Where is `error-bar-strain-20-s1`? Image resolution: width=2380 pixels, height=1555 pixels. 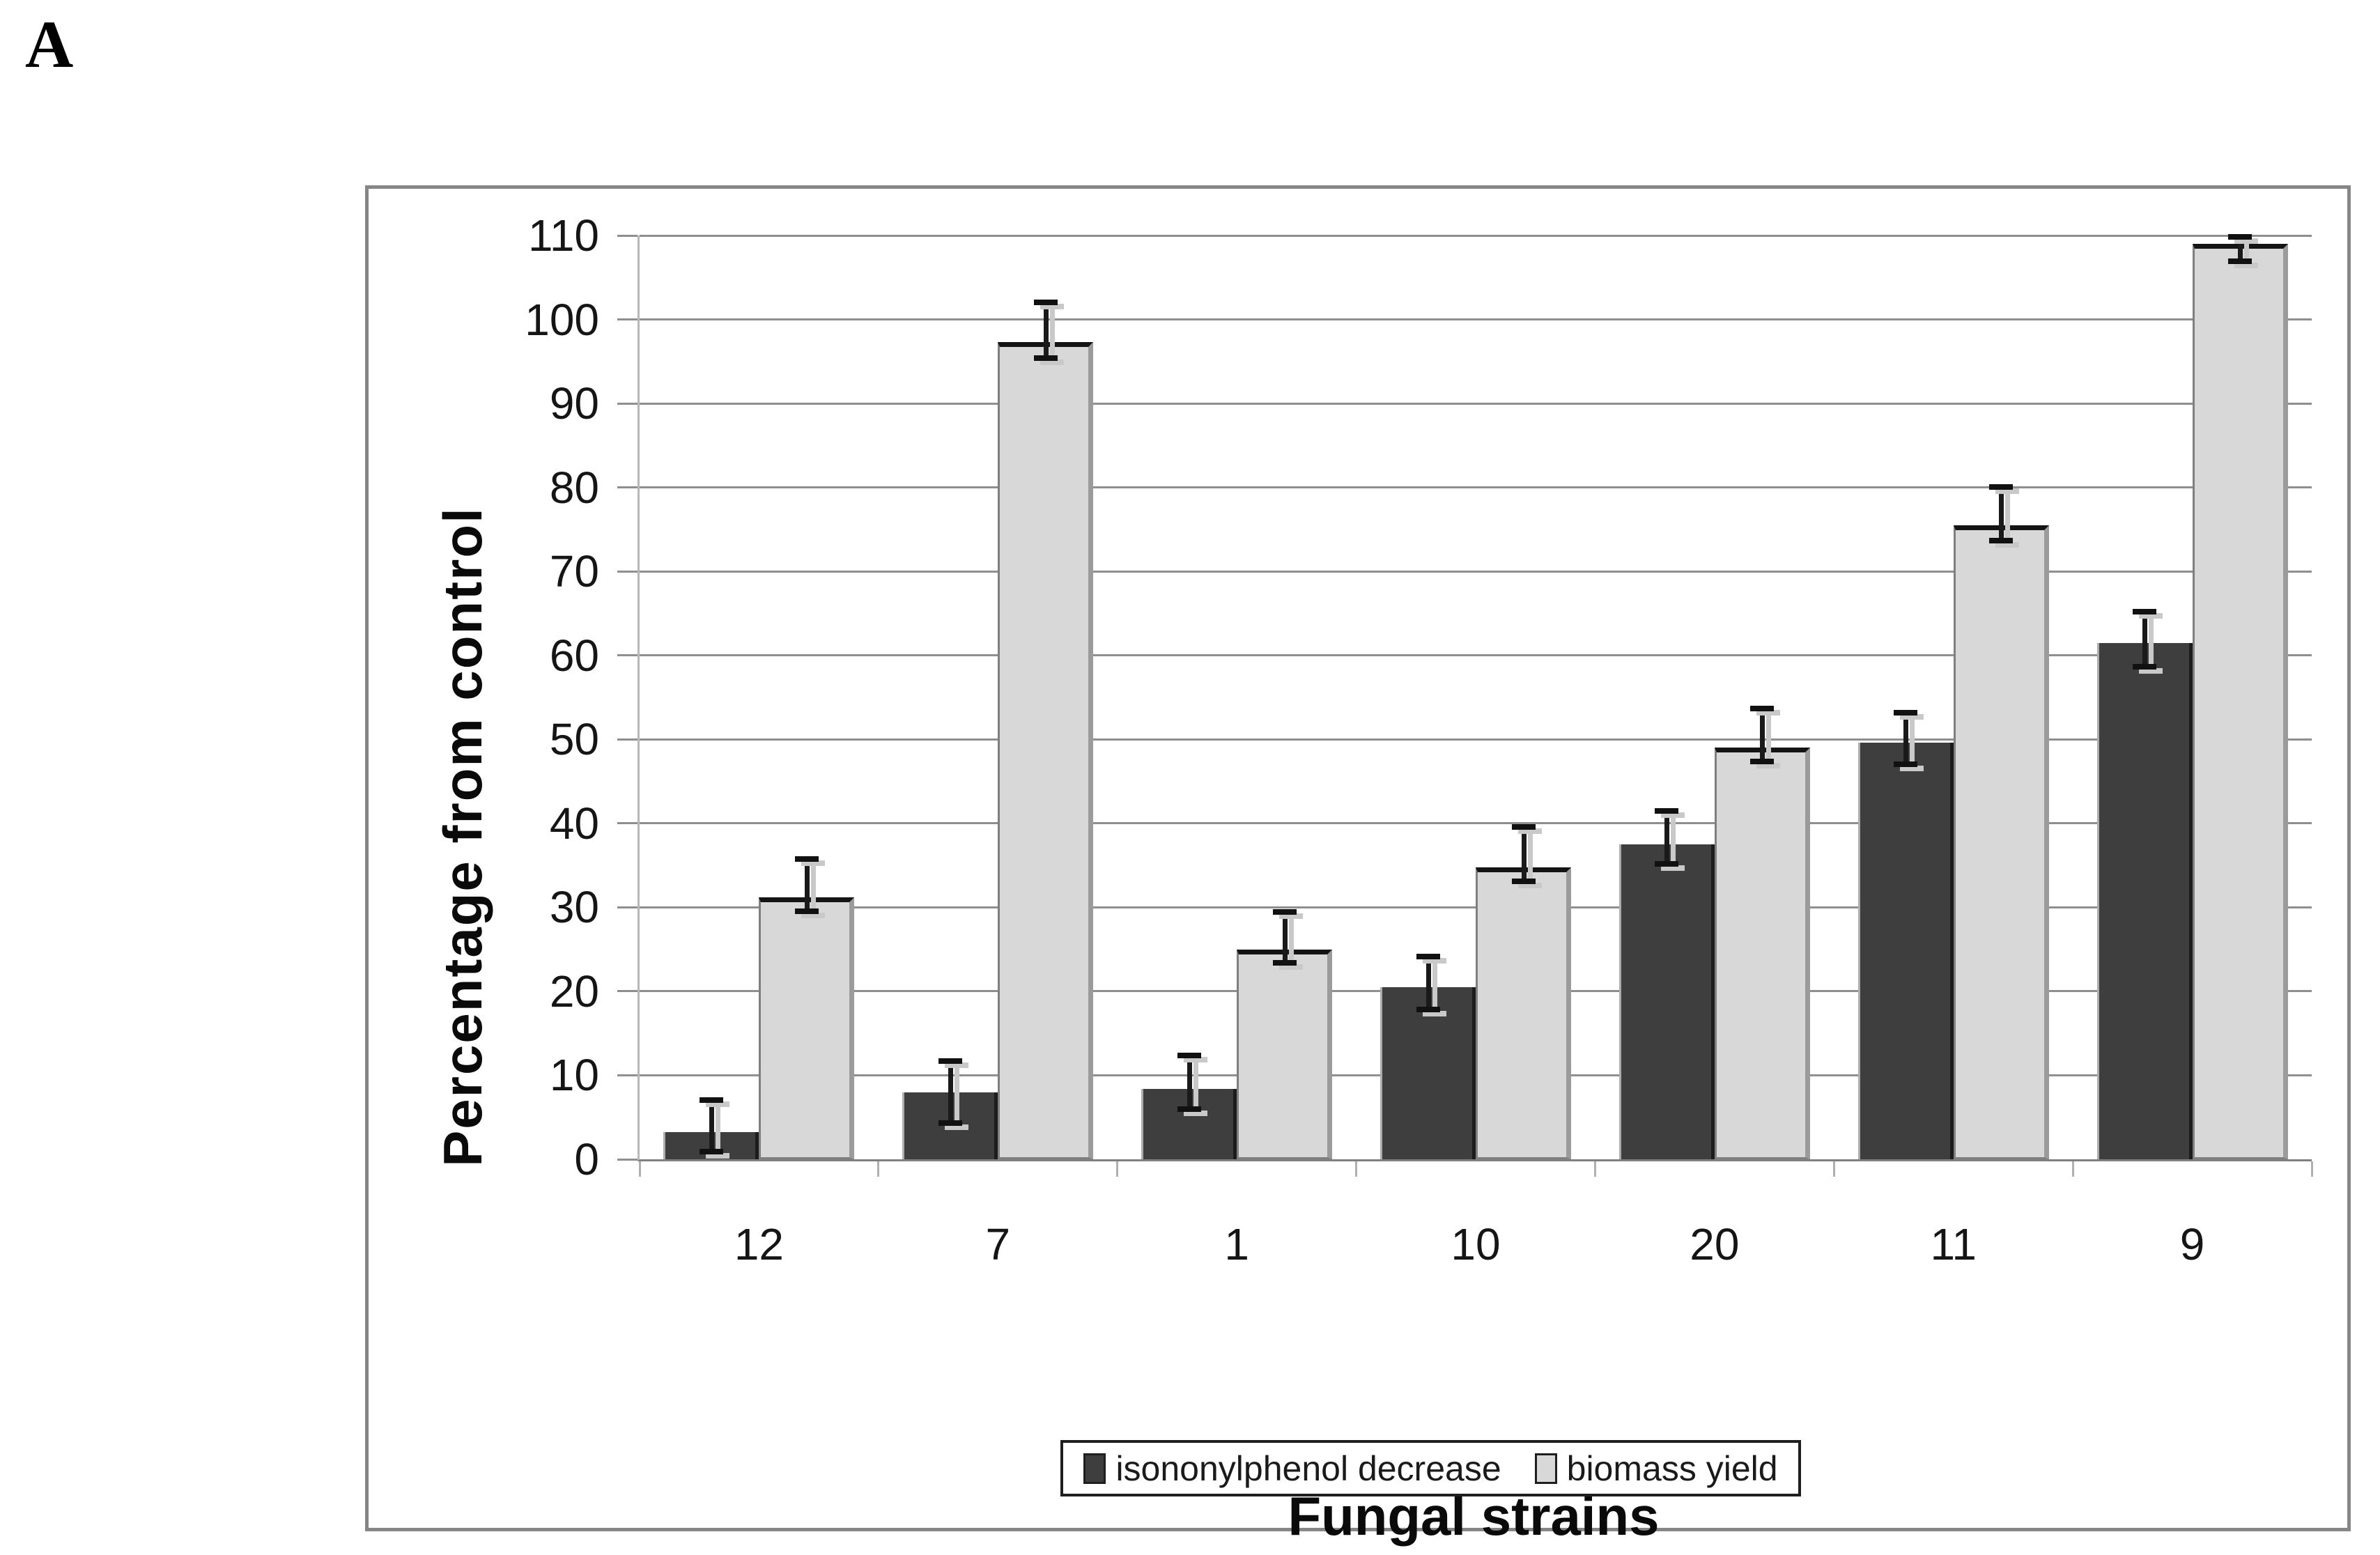
error-bar-strain-20-s1 is located at coordinates (1762, 736).